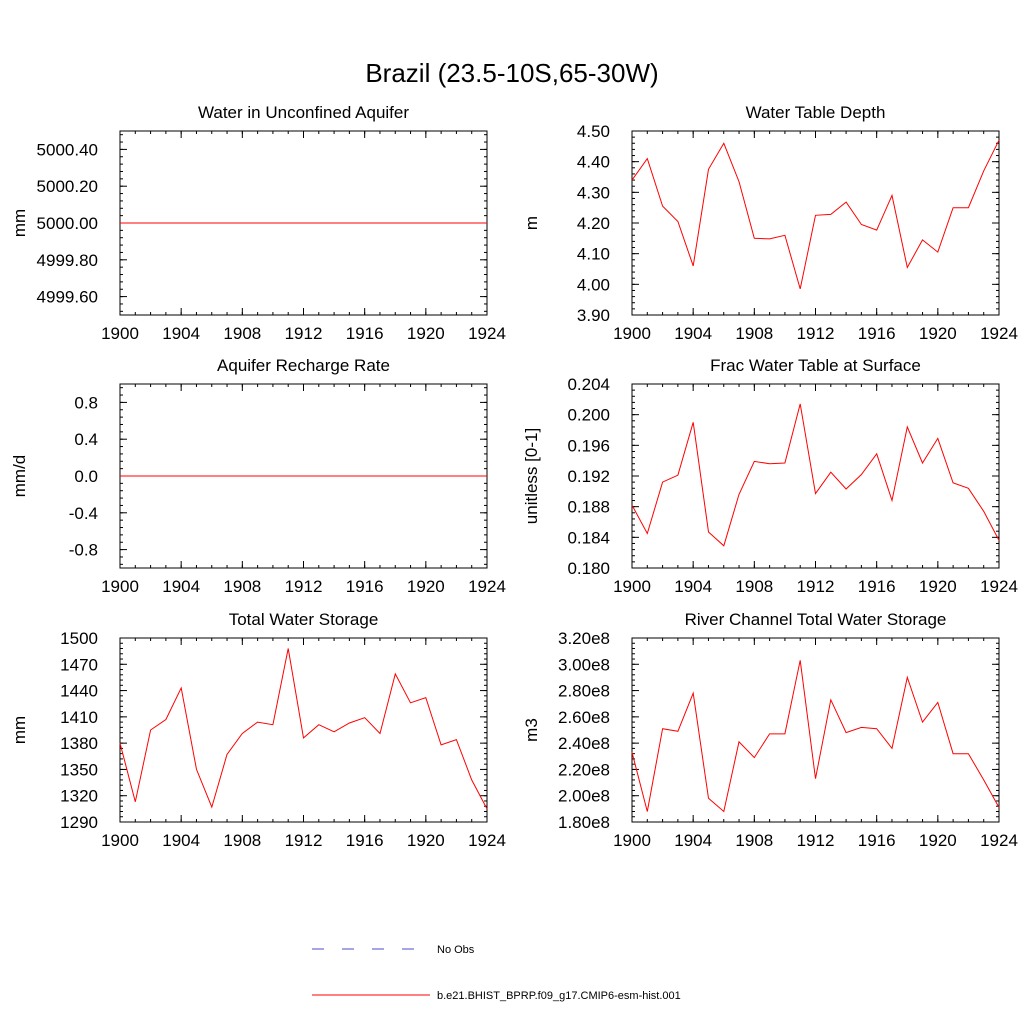  I want to click on y-tick-label: 4999.60, so click(67, 297).